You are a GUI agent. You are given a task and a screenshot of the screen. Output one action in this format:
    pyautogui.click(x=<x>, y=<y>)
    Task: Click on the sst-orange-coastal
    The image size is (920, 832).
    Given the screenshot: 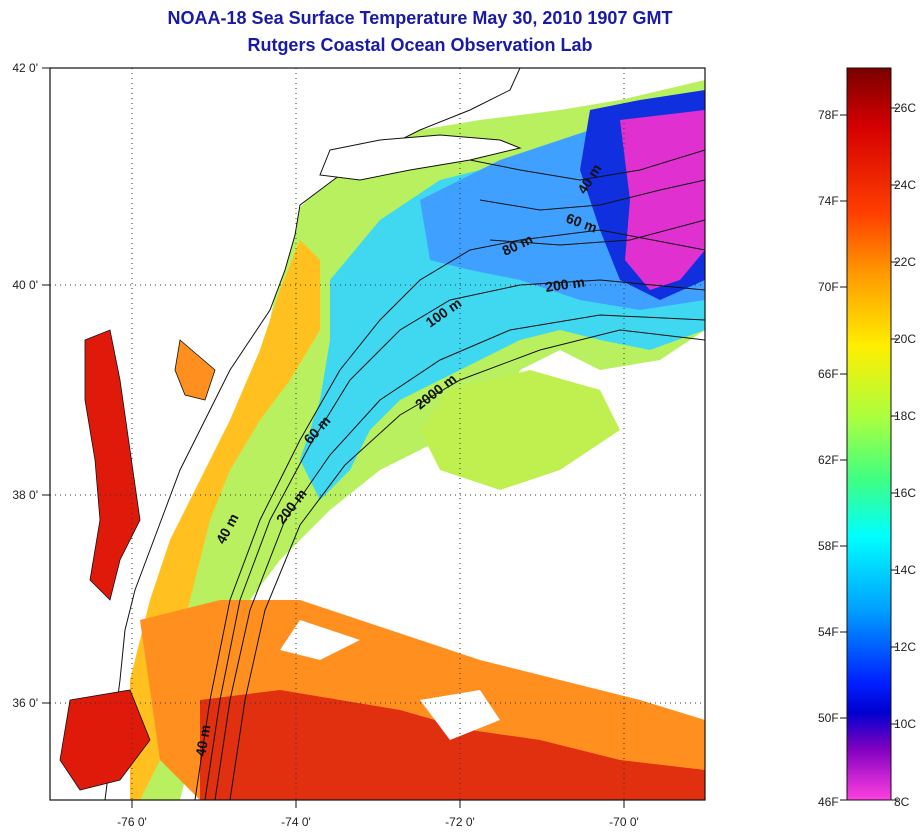 What is the action you would take?
    pyautogui.click(x=225, y=520)
    